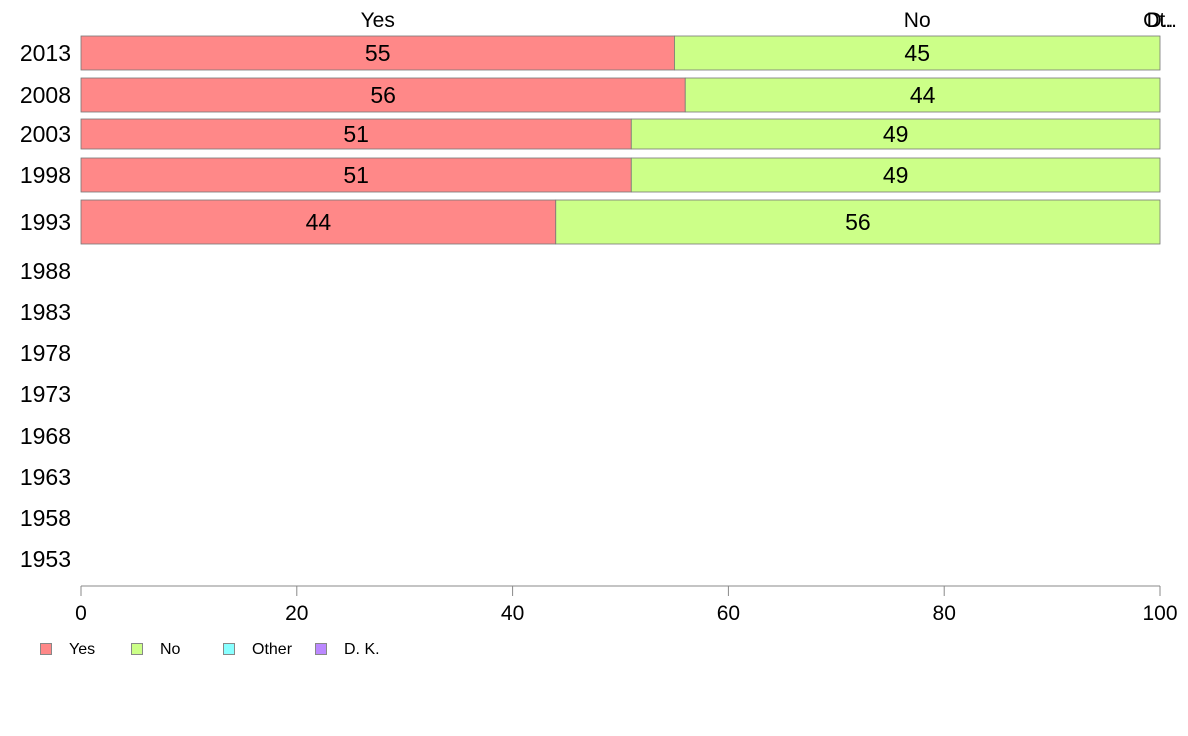  What do you see at coordinates (45, 477) in the screenshot?
I see `category-label: 1963` at bounding box center [45, 477].